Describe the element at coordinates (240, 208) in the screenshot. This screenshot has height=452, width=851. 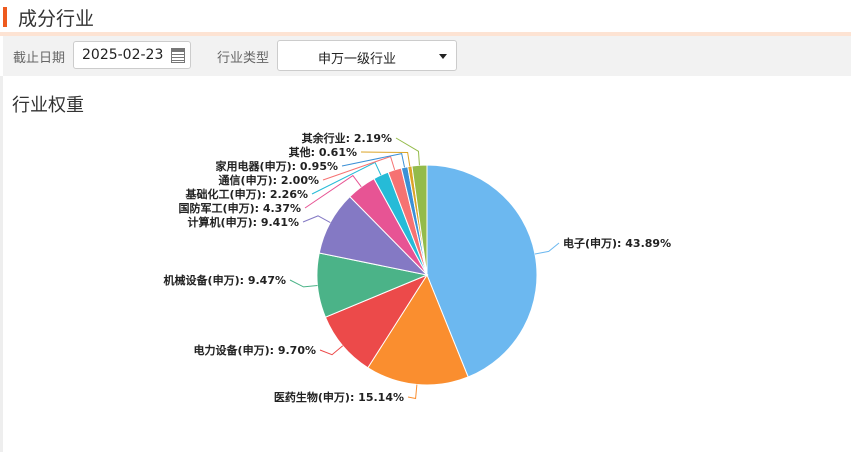
I see `slice-label: 国防军工(申万): 4.37%` at that location.